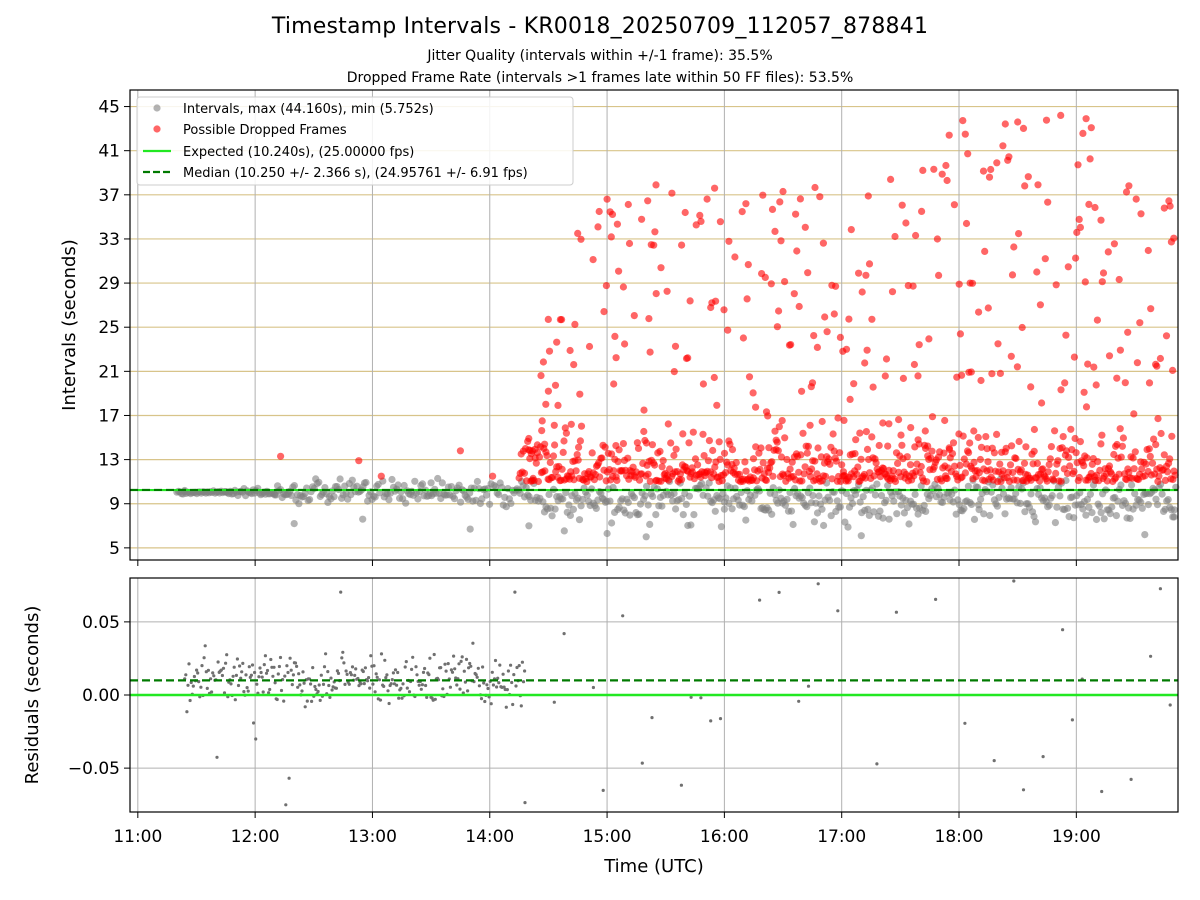  I want to click on top-ytick-label: 17, so click(109, 416).